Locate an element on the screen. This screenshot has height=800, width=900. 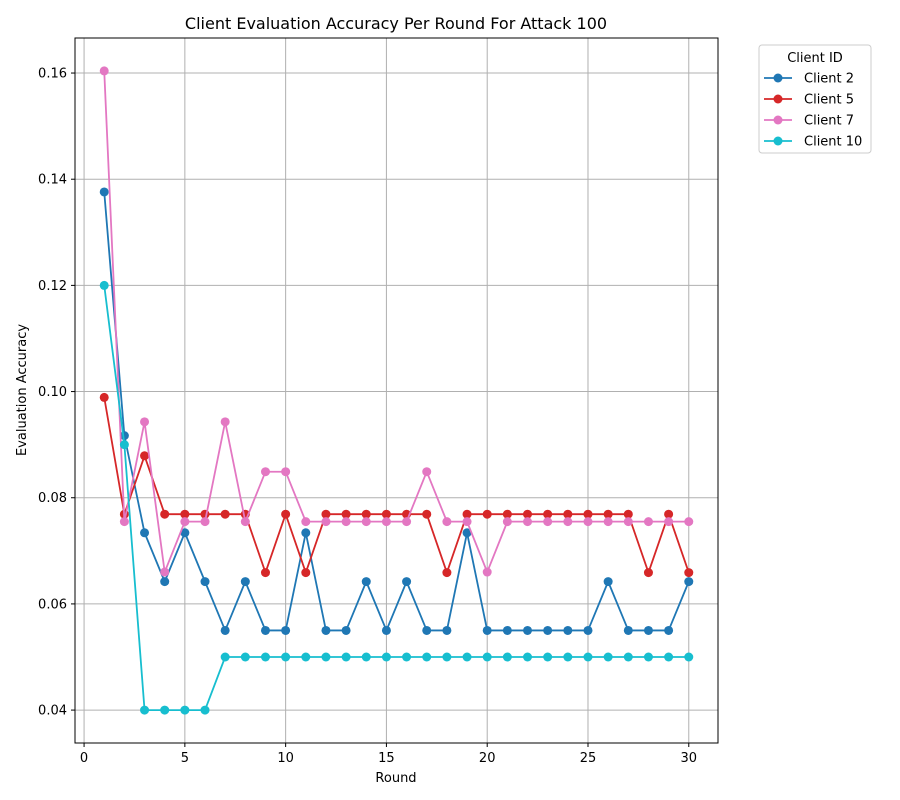
y-tick-label: 0.08 is located at coordinates (52, 498).